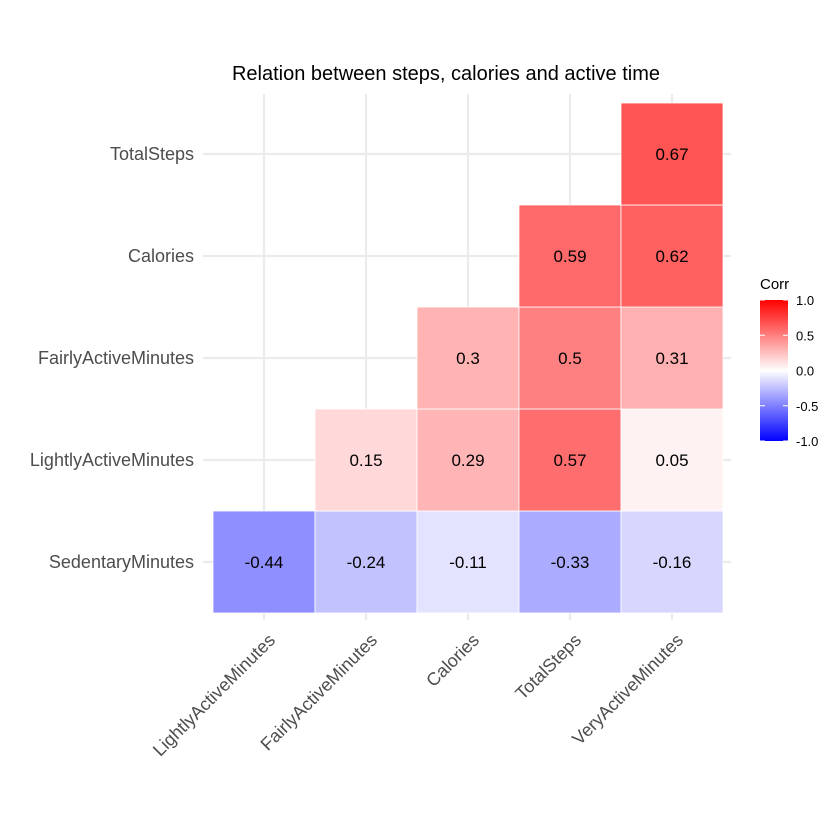 Image resolution: width=840 pixels, height=840 pixels. I want to click on cell-value-label: 0.57, so click(569, 460).